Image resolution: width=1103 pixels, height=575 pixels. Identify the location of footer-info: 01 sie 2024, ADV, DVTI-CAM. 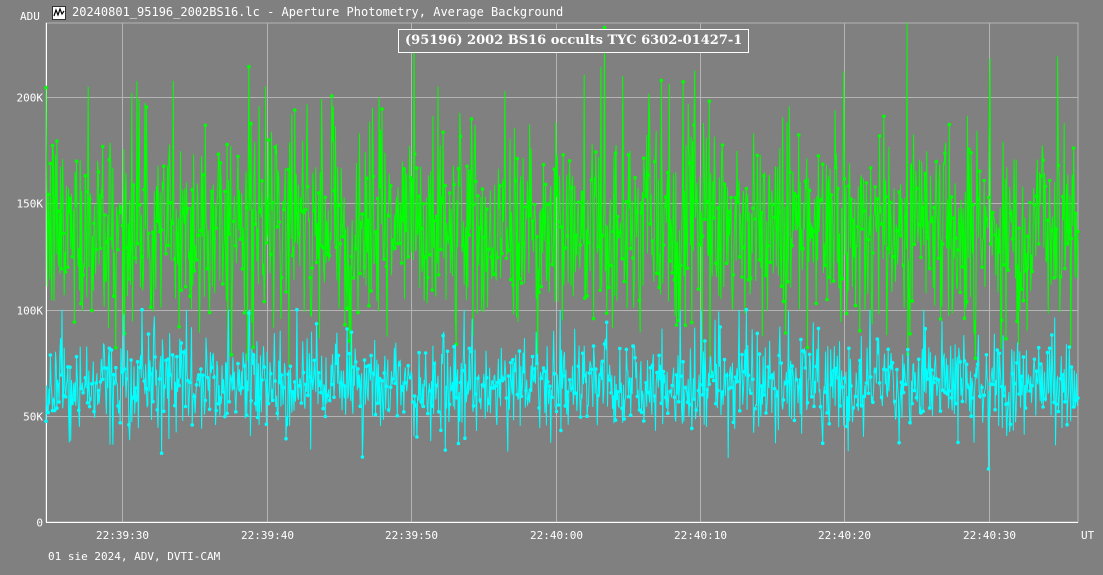
(134, 556).